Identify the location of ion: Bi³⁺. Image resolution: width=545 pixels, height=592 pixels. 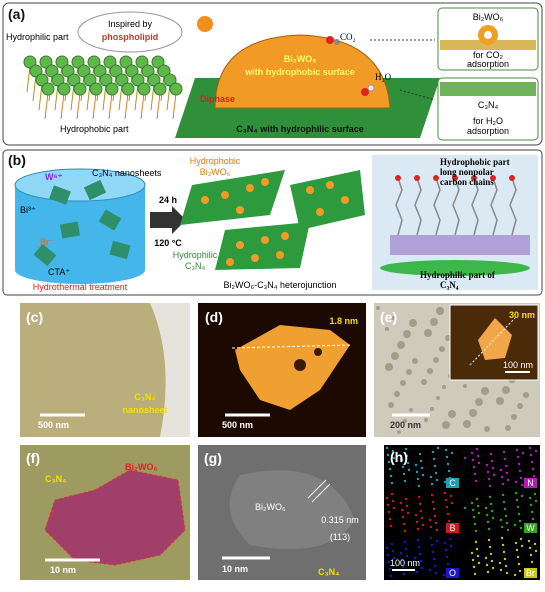
(28, 210).